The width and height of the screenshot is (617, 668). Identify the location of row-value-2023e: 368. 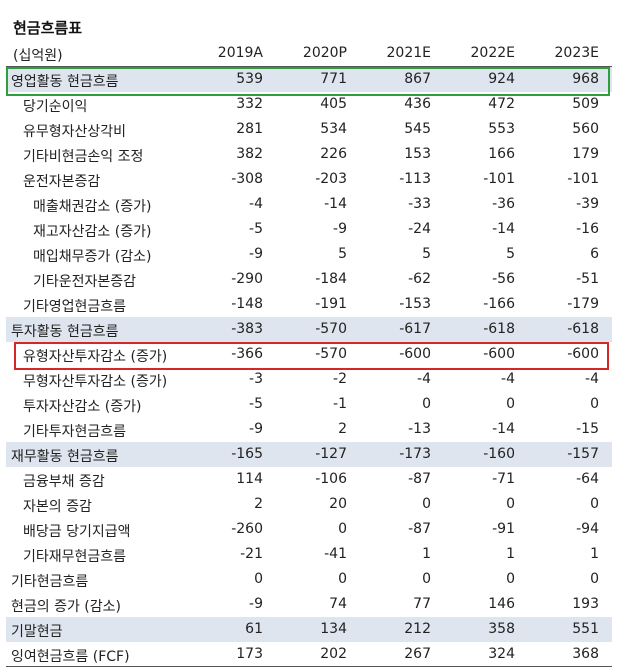
(585, 654).